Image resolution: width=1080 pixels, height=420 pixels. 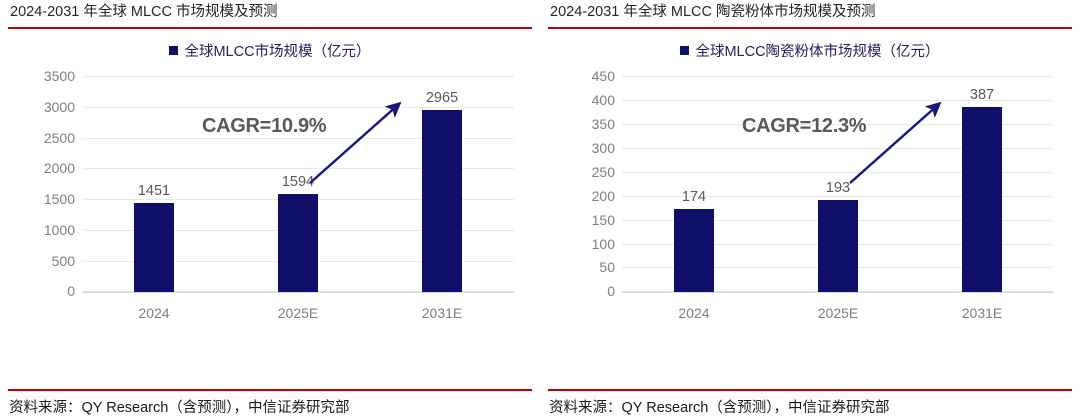 What do you see at coordinates (154, 191) in the screenshot?
I see `bar-value-label: 1451` at bounding box center [154, 191].